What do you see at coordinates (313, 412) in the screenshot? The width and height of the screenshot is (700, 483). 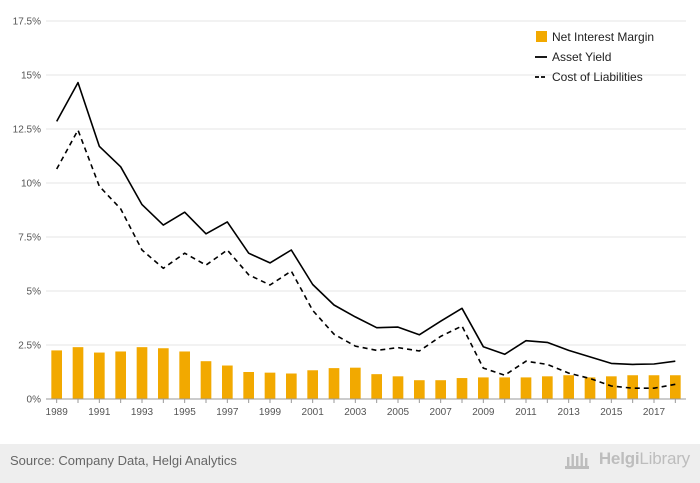 I see `x-tick-label: 2001` at bounding box center [313, 412].